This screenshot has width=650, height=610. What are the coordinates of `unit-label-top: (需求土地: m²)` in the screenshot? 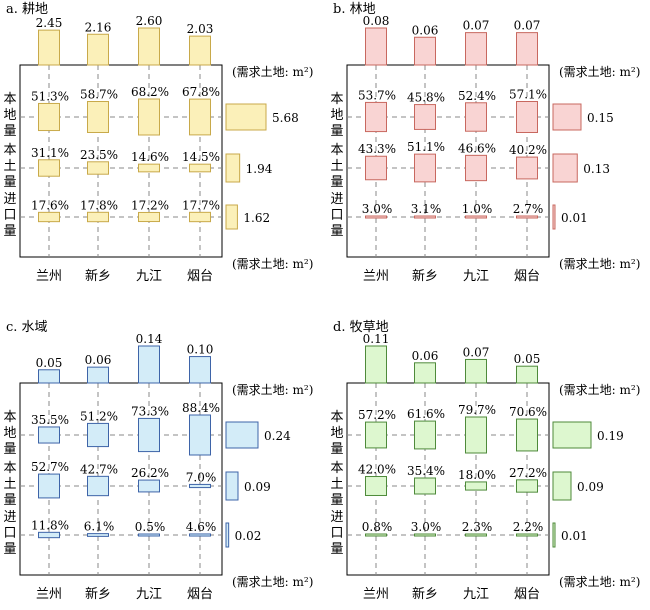 It's located at (599, 390).